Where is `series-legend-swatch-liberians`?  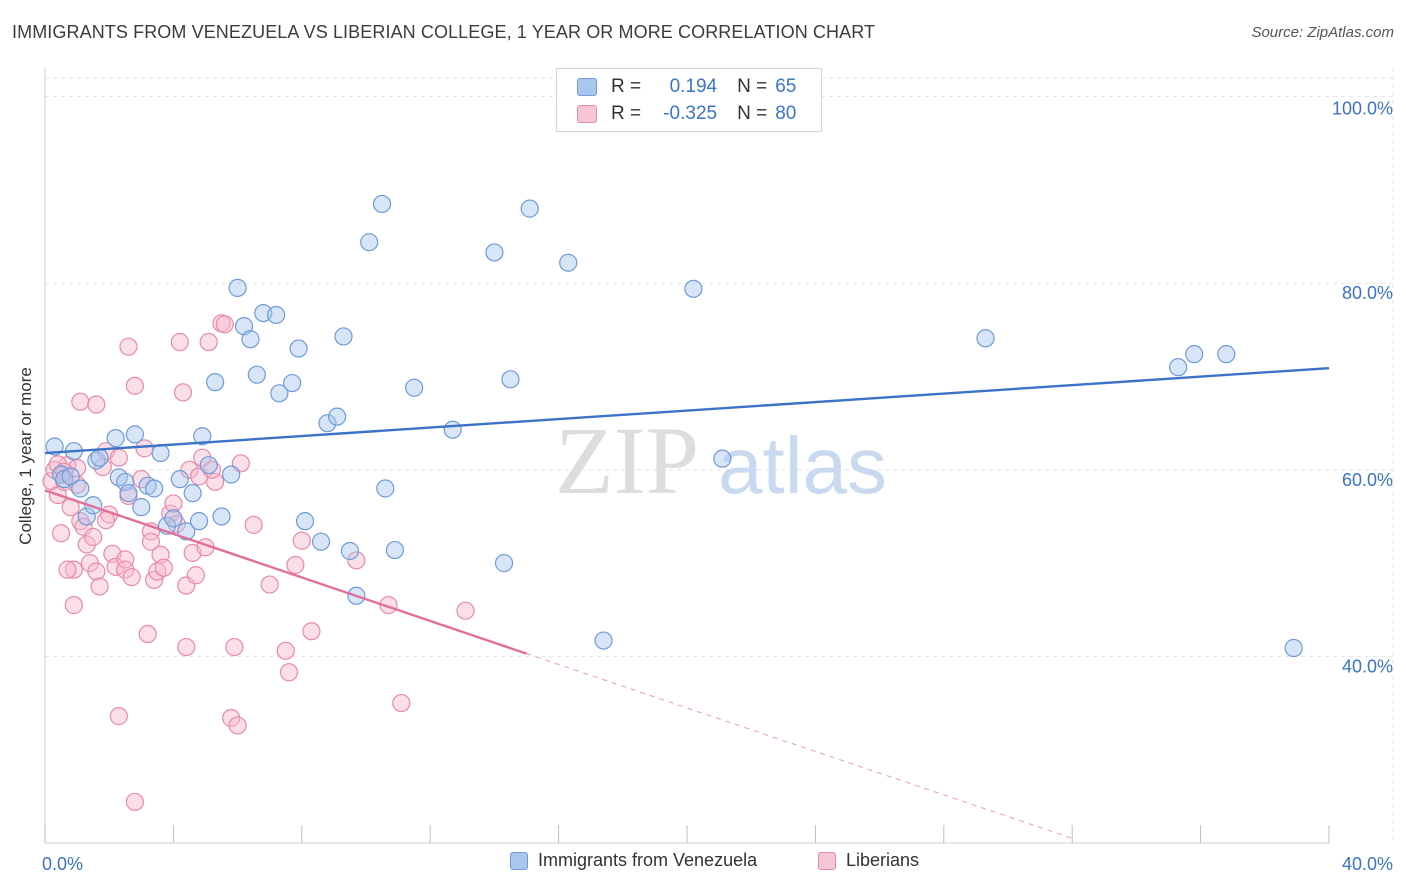 series-legend-swatch-liberians is located at coordinates (827, 860).